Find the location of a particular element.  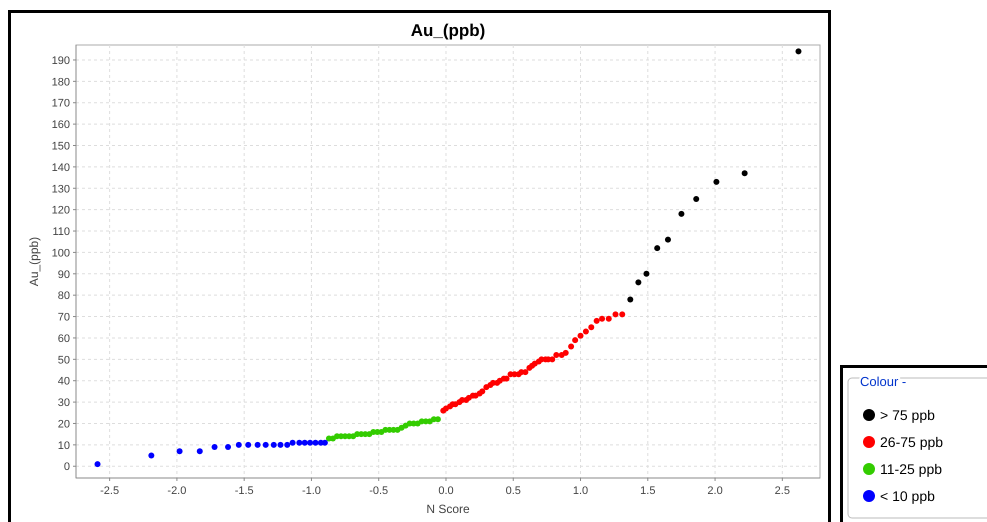

y-tick-label: 30 is located at coordinates (64, 403).